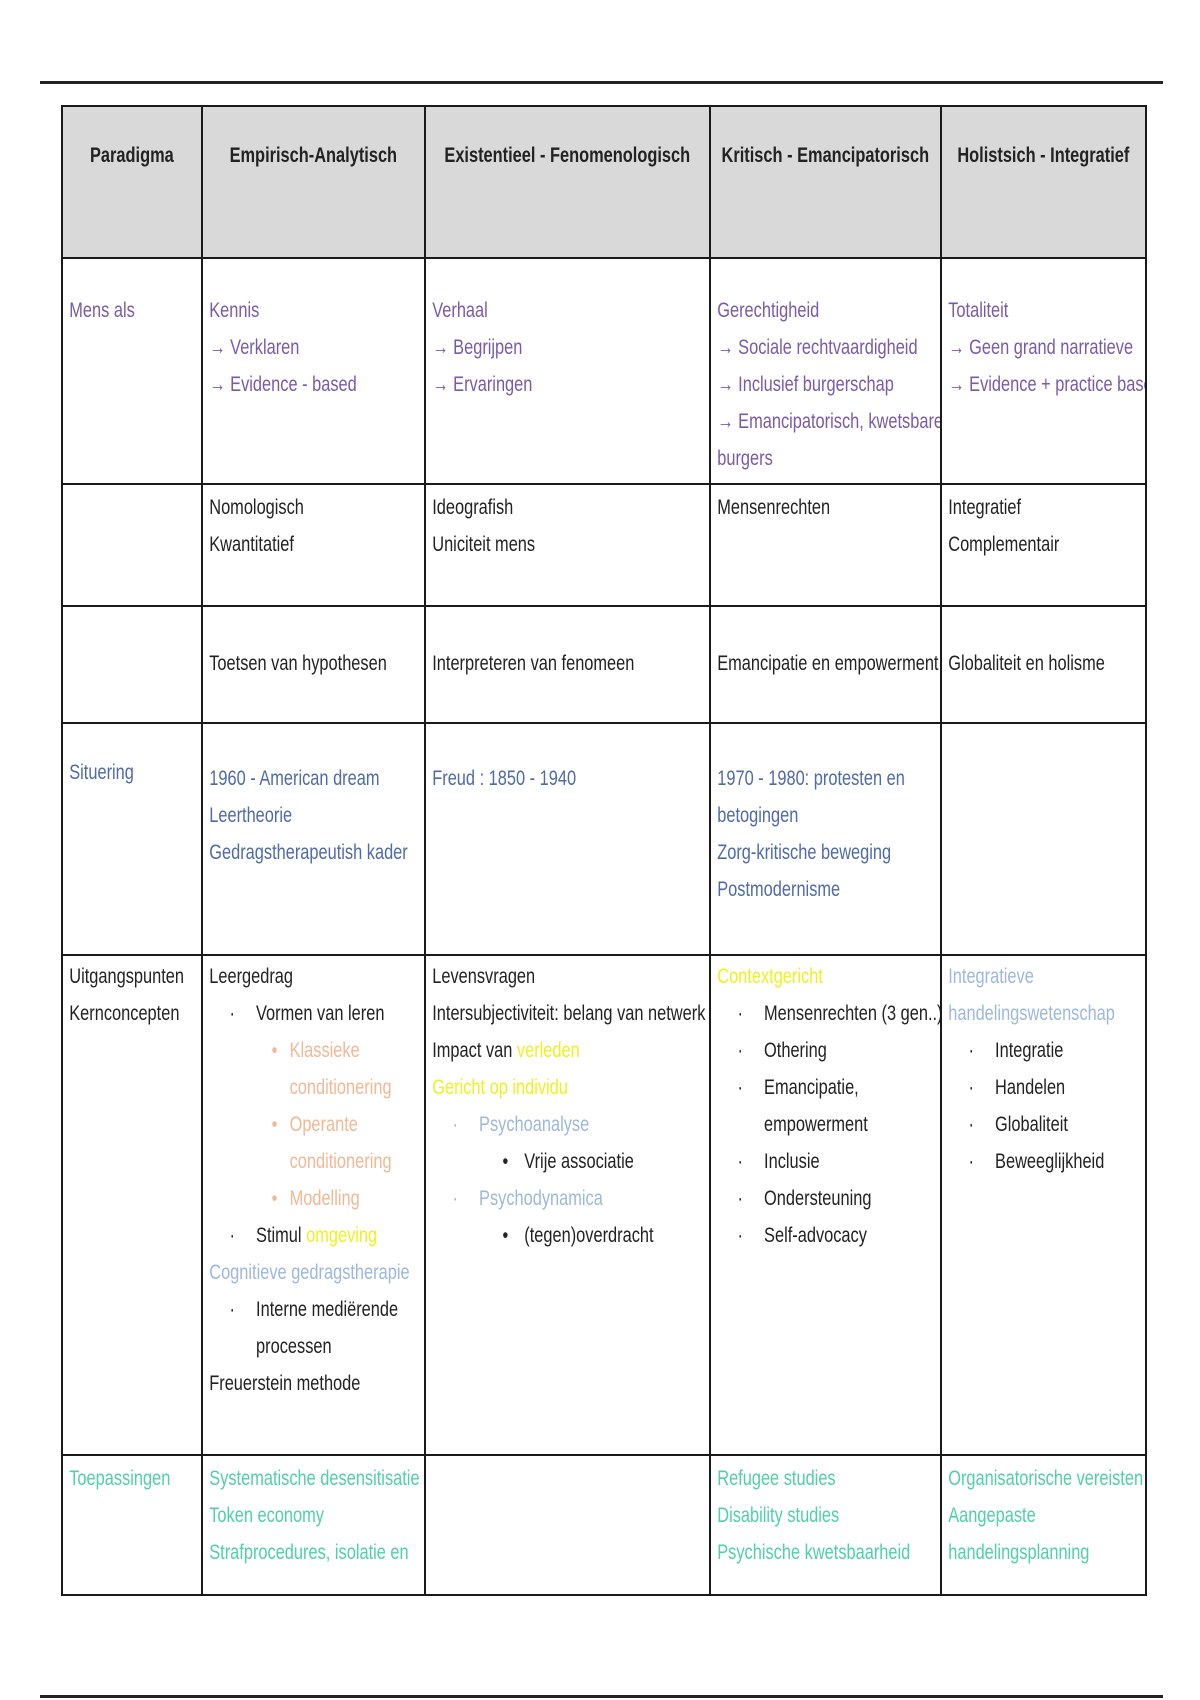 This screenshot has height=1700, width=1200. What do you see at coordinates (316, 1124) in the screenshot?
I see `bullet-item: • Operante` at bounding box center [316, 1124].